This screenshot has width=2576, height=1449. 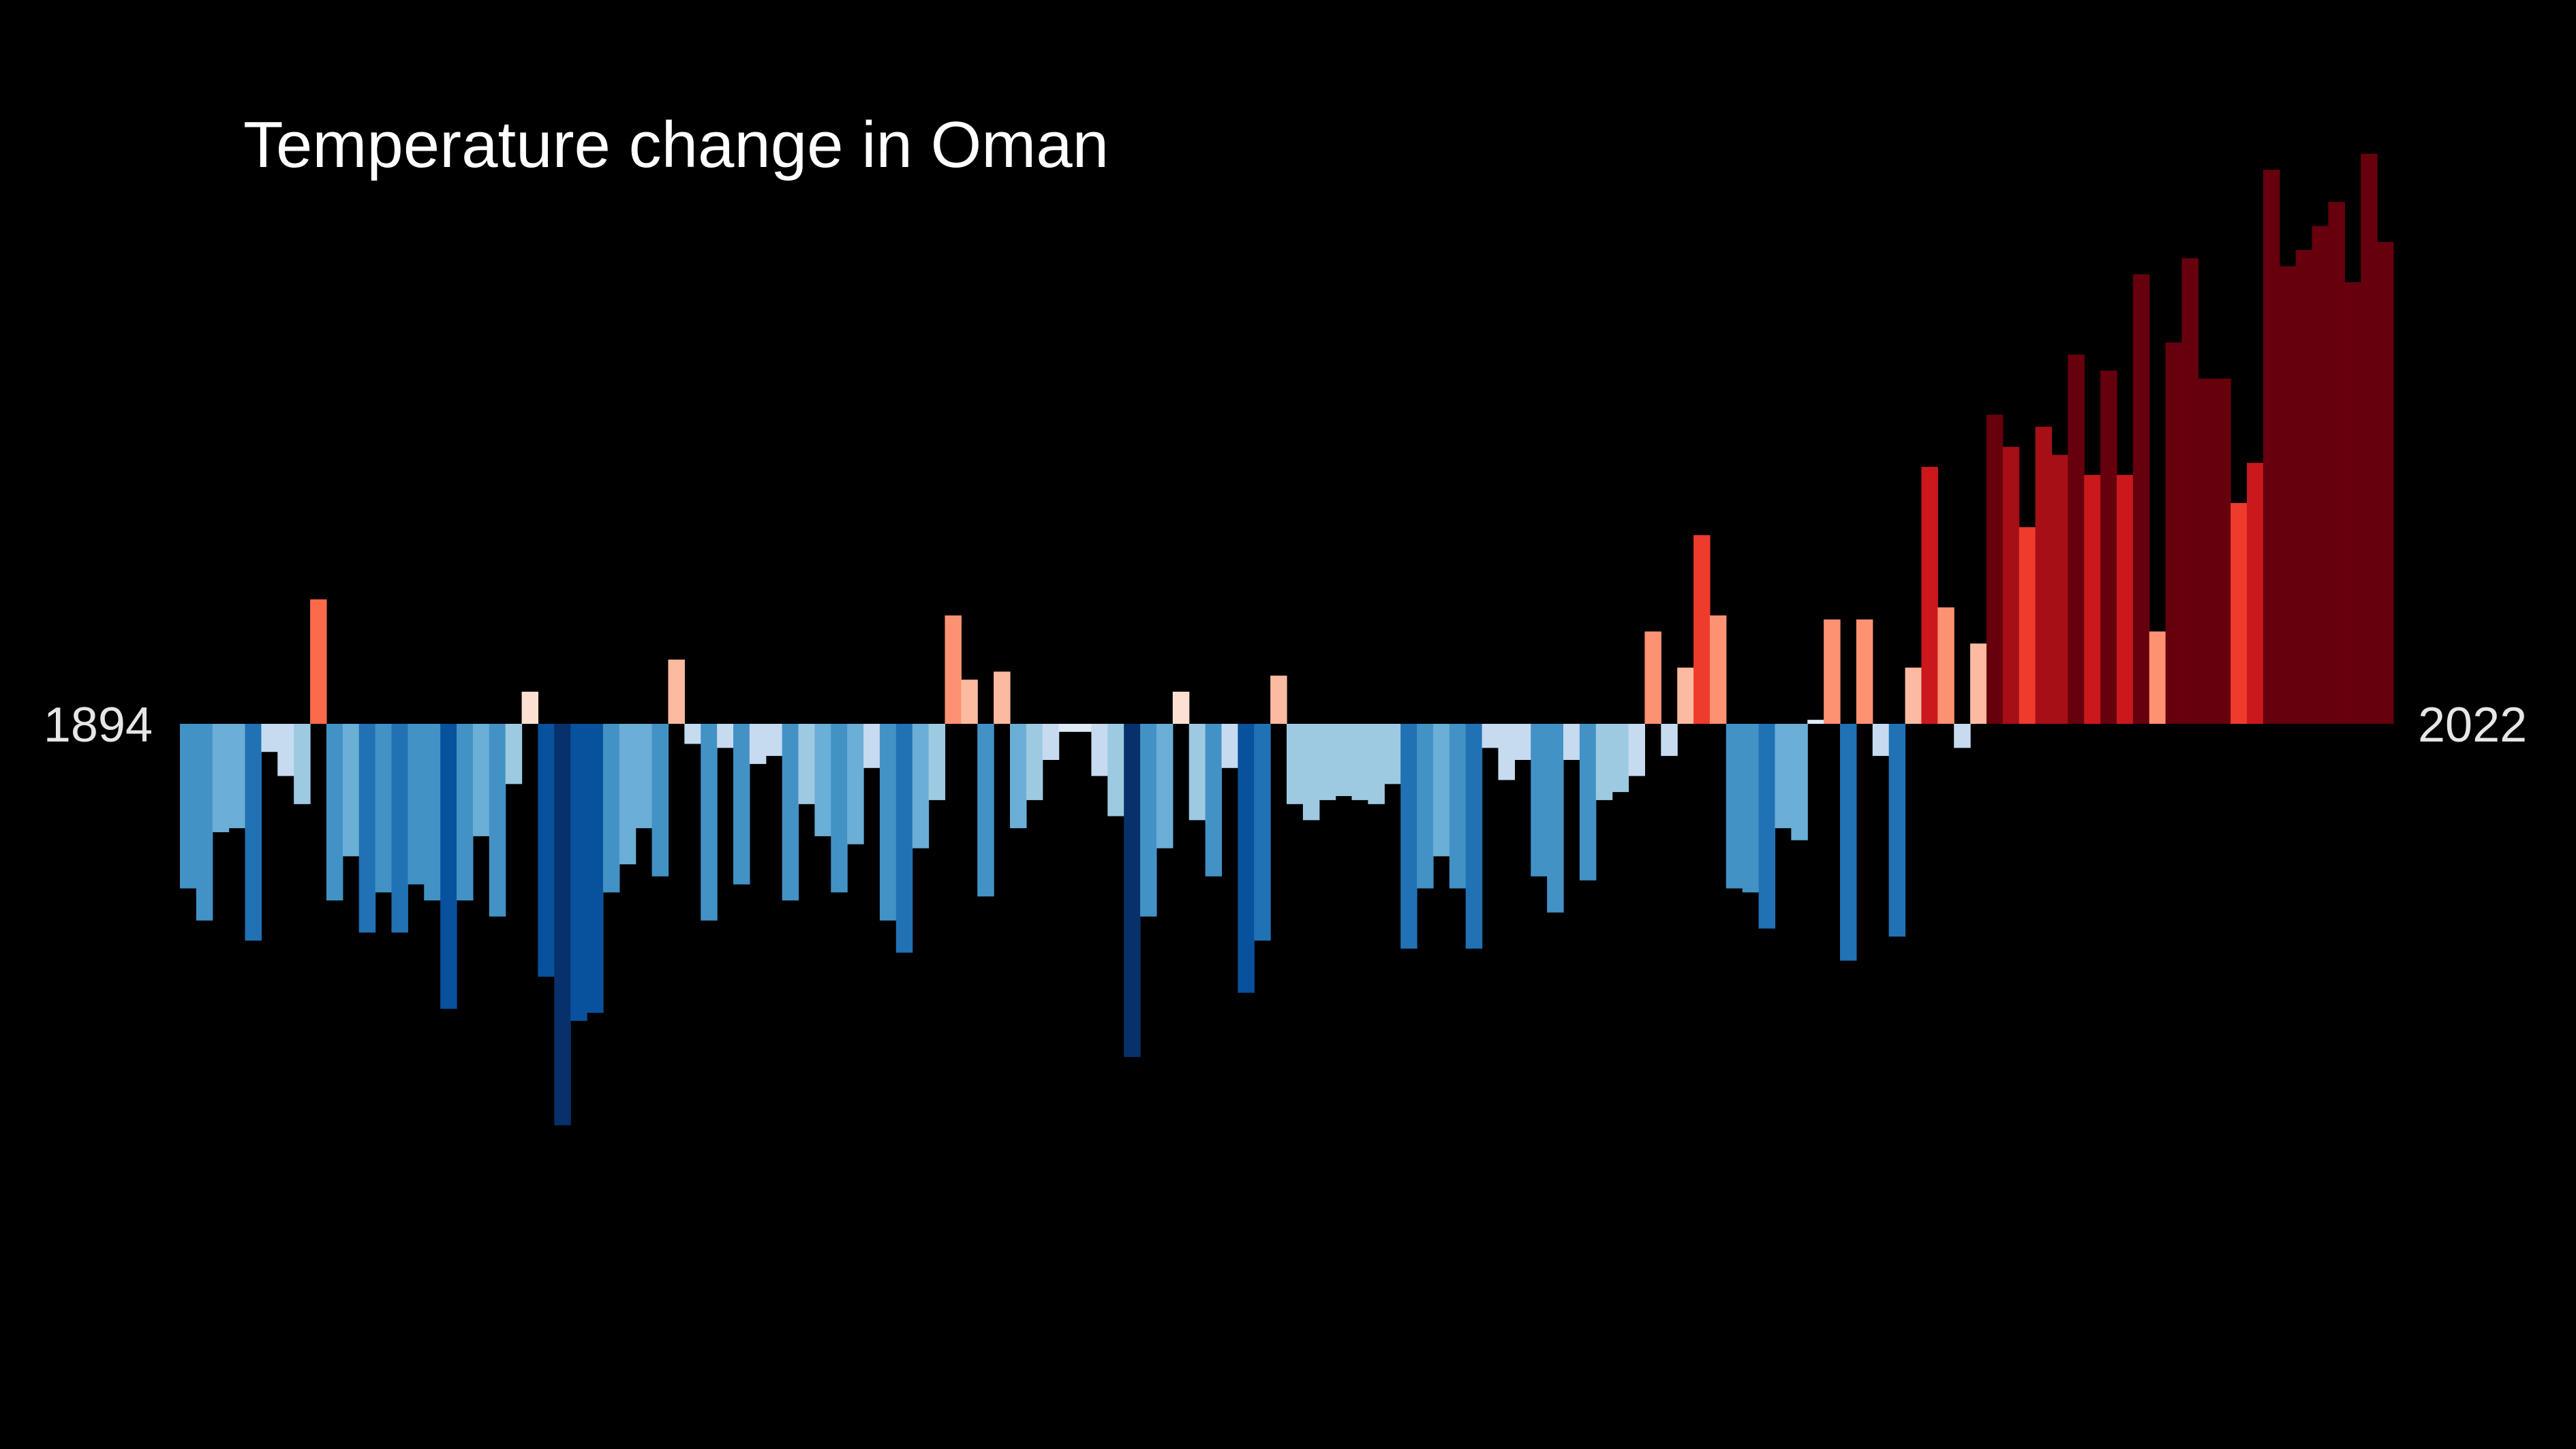 What do you see at coordinates (1311, 772) in the screenshot?
I see `bar-1963` at bounding box center [1311, 772].